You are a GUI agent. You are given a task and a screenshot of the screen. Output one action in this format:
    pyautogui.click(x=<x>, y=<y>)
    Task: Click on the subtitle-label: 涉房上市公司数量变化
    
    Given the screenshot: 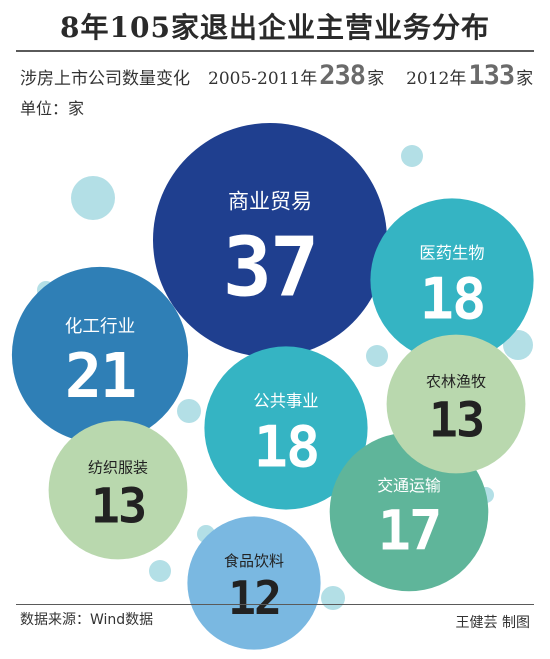 What is the action you would take?
    pyautogui.click(x=105, y=79)
    